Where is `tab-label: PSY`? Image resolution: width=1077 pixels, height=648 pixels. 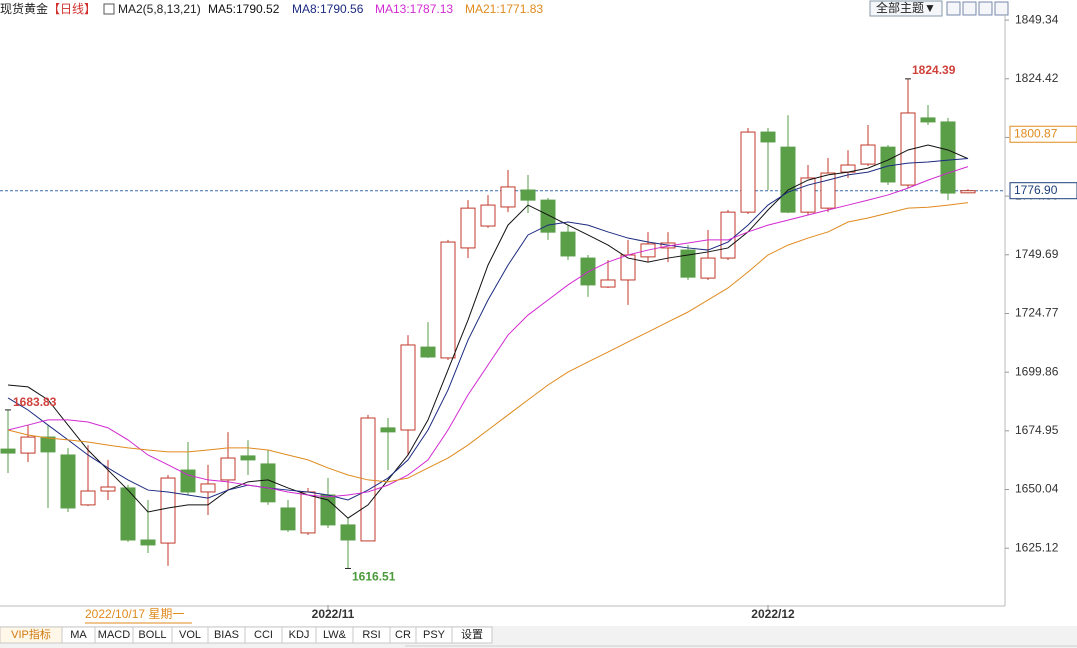 tab-label: PSY is located at coordinates (434, 635).